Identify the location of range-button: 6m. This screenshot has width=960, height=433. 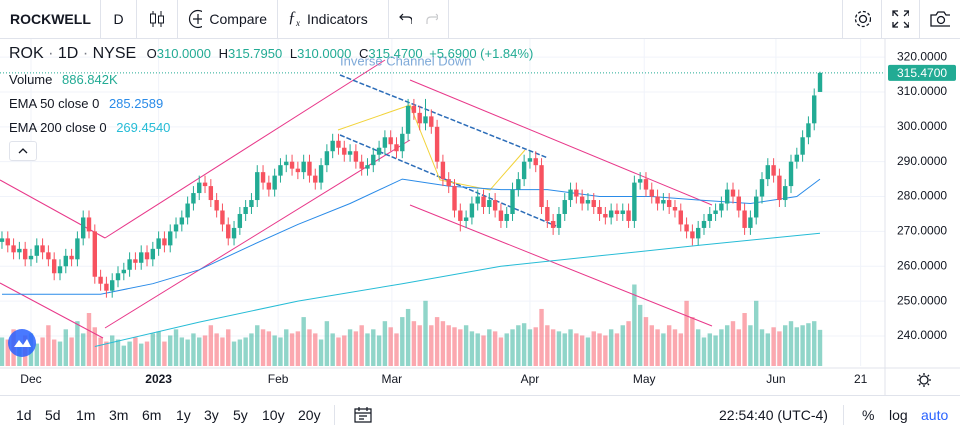
(152, 415).